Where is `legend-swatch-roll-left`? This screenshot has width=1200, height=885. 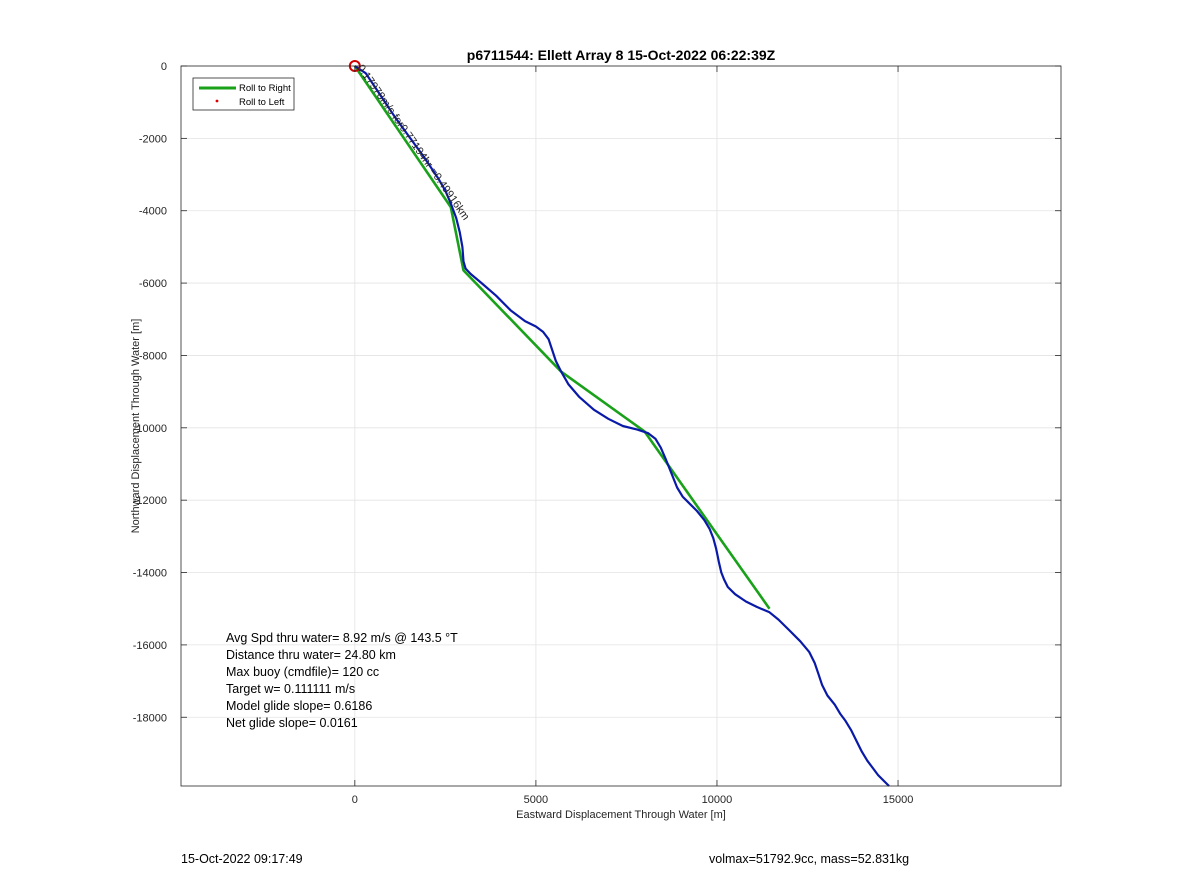
legend-swatch-roll-left is located at coordinates (217, 101).